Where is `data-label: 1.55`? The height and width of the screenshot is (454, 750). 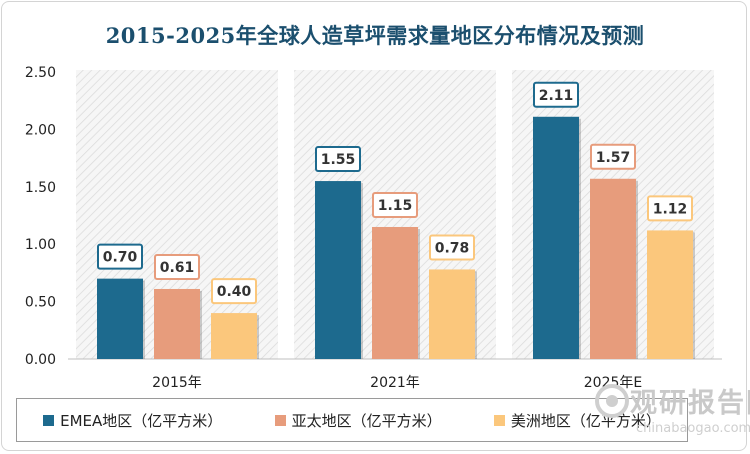 data-label: 1.55 is located at coordinates (338, 160).